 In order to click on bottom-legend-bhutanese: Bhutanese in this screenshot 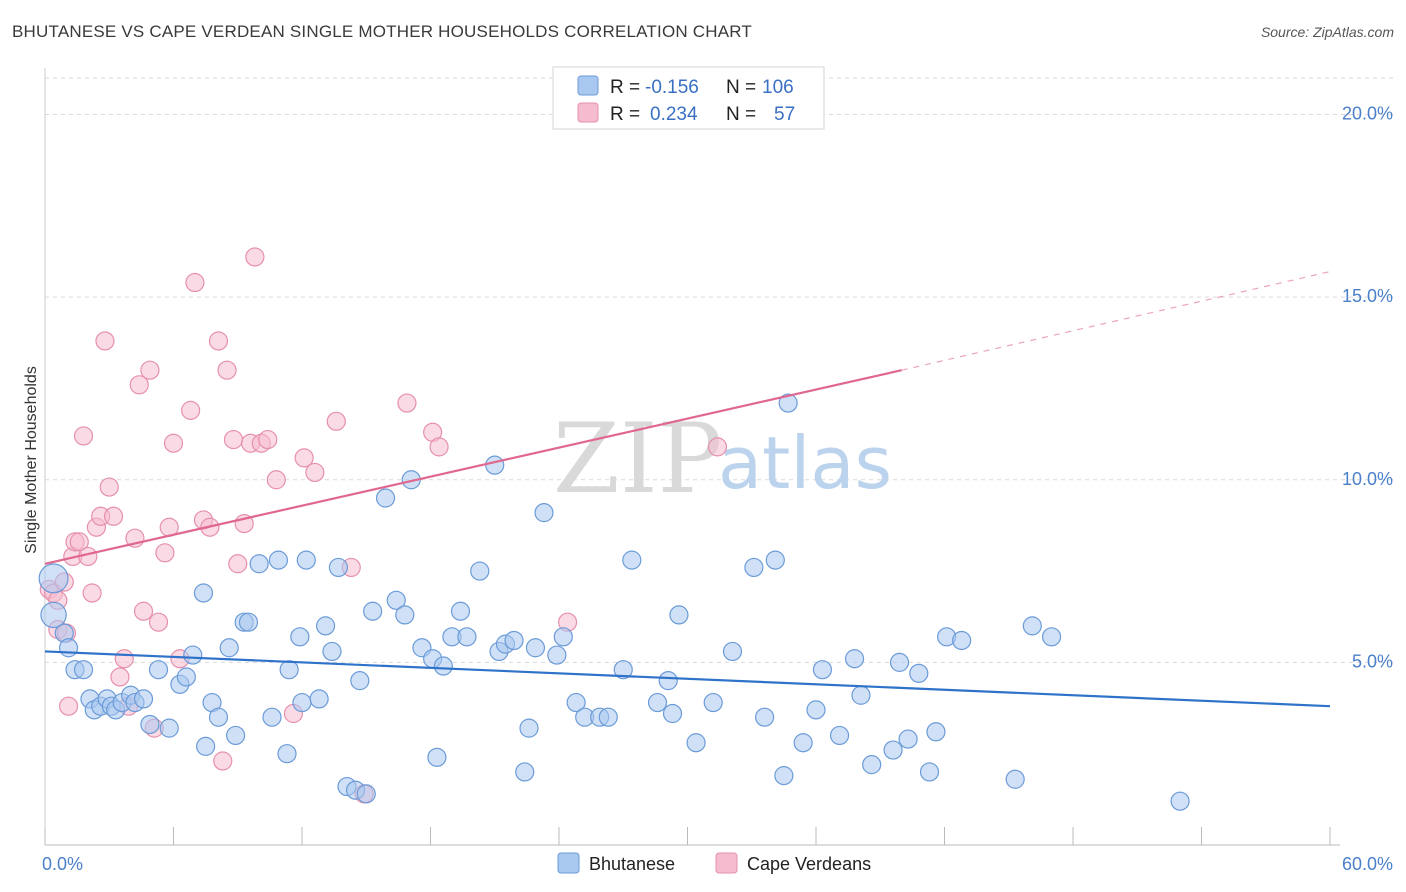, I will do `click(632, 864)`.